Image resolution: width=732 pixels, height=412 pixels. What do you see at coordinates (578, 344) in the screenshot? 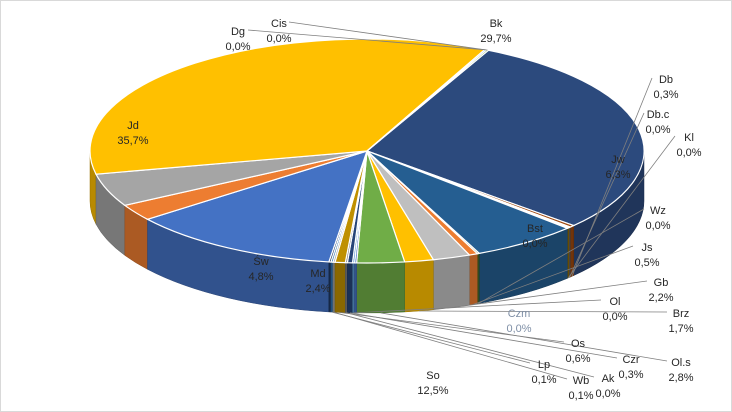
I see `slice-label-os: Os` at bounding box center [578, 344].